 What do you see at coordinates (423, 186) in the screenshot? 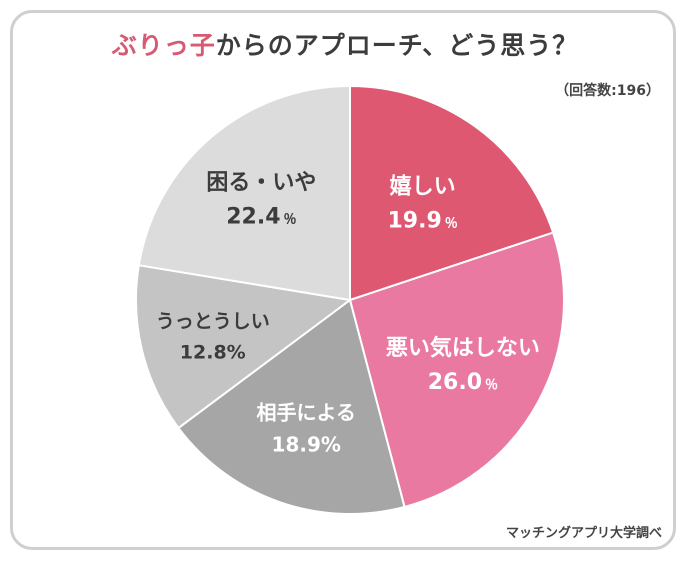
I see `slice-label: 嬉しい` at bounding box center [423, 186].